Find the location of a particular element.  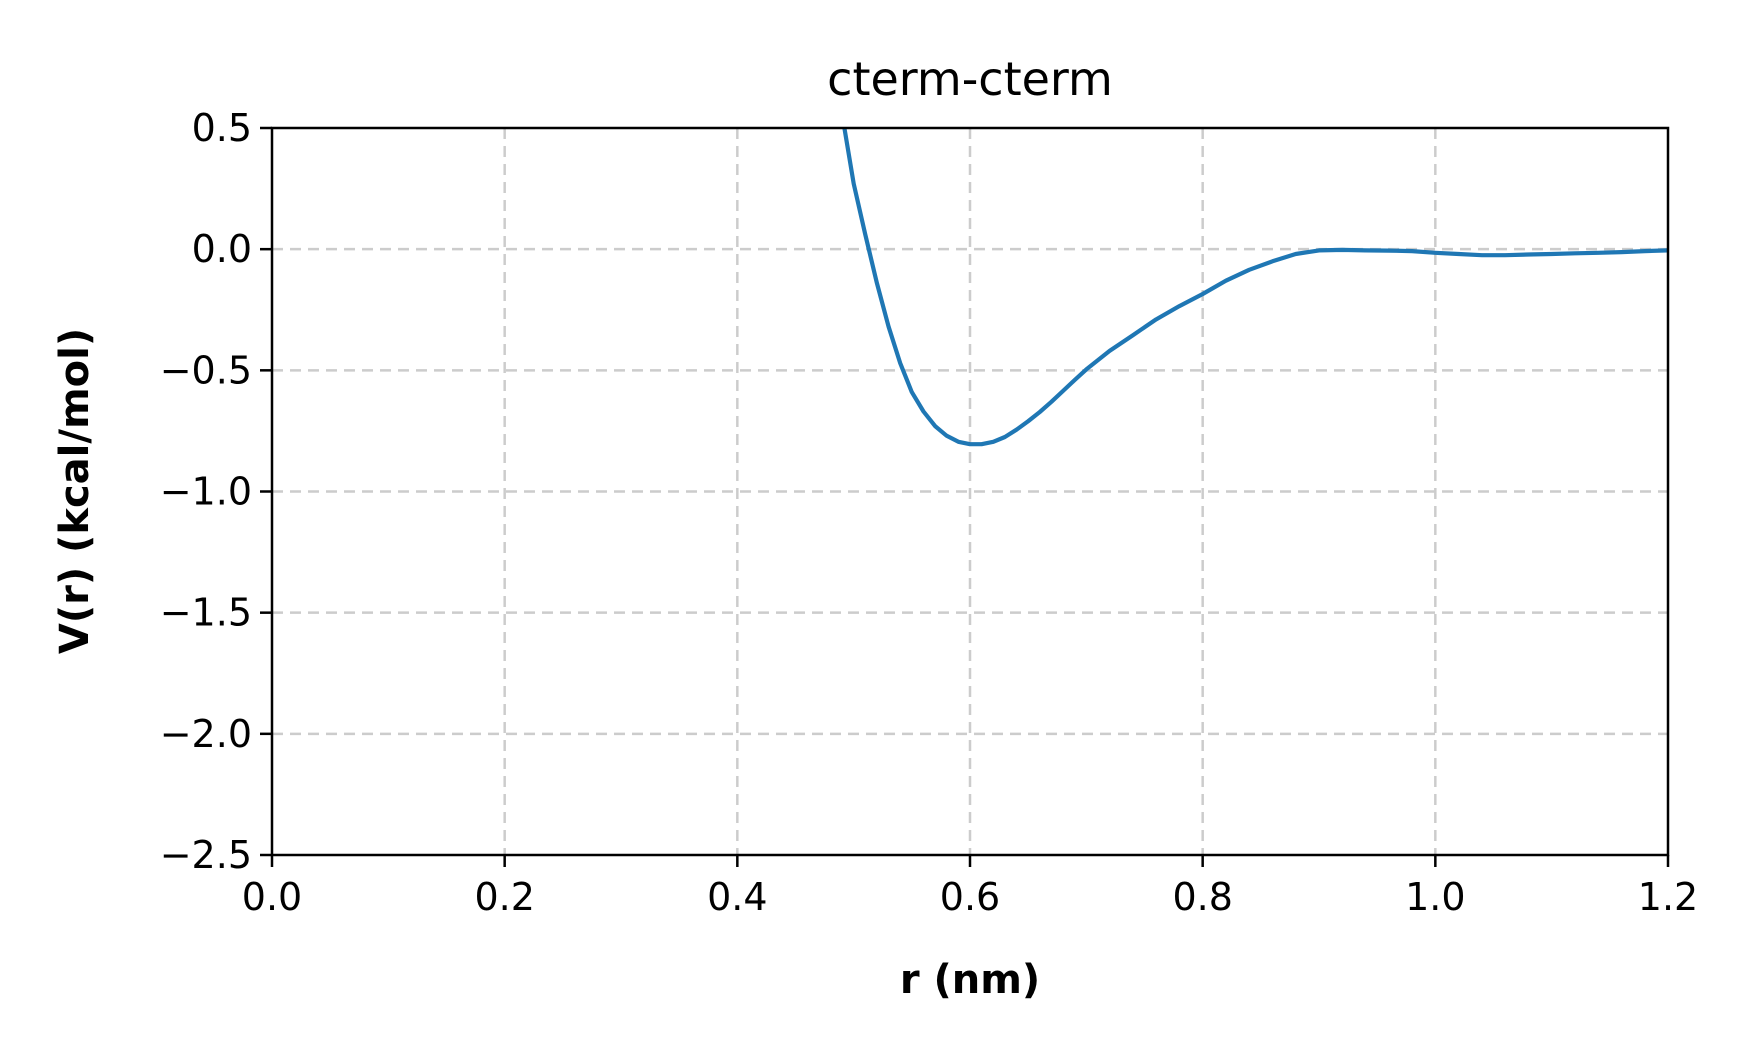

y-tick-label: −2.0 is located at coordinates (206, 734).